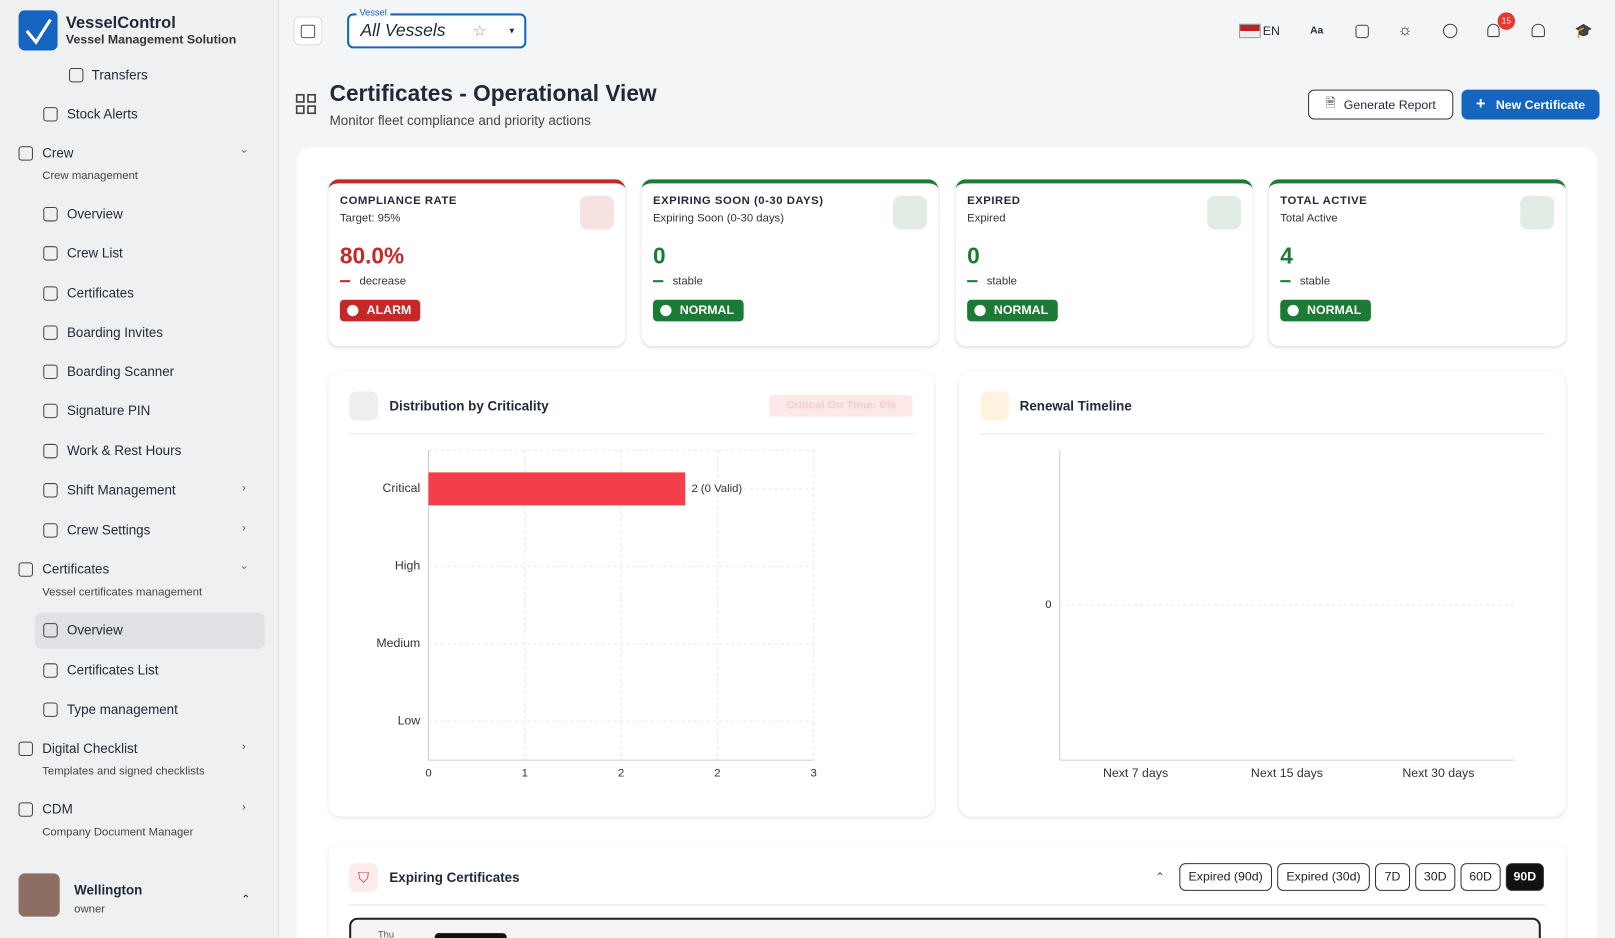 This screenshot has width=1615, height=938. I want to click on page-title: Certificates - Operational View, so click(493, 93).